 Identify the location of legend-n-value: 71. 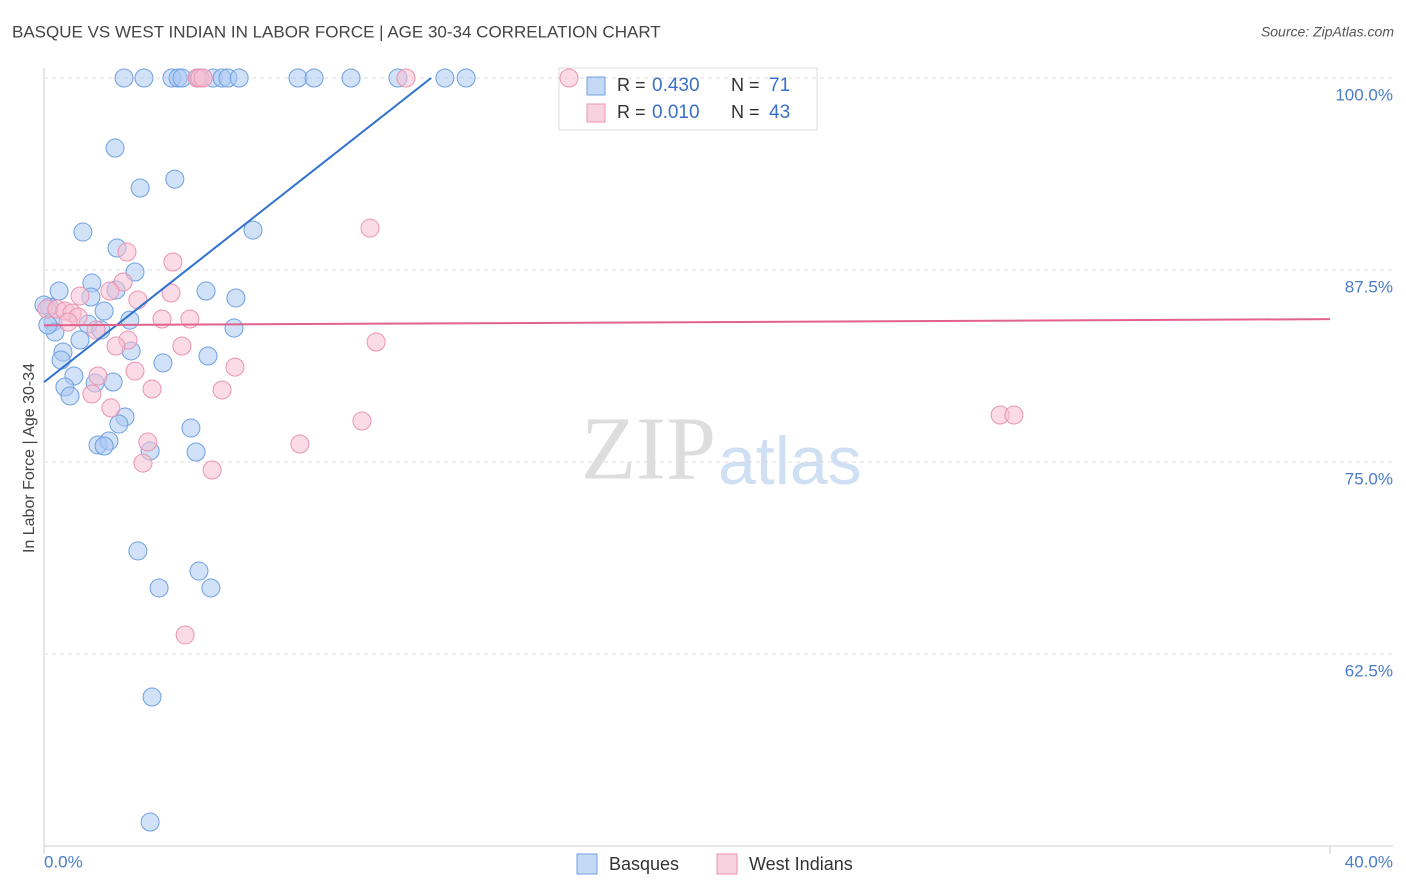
(779, 85).